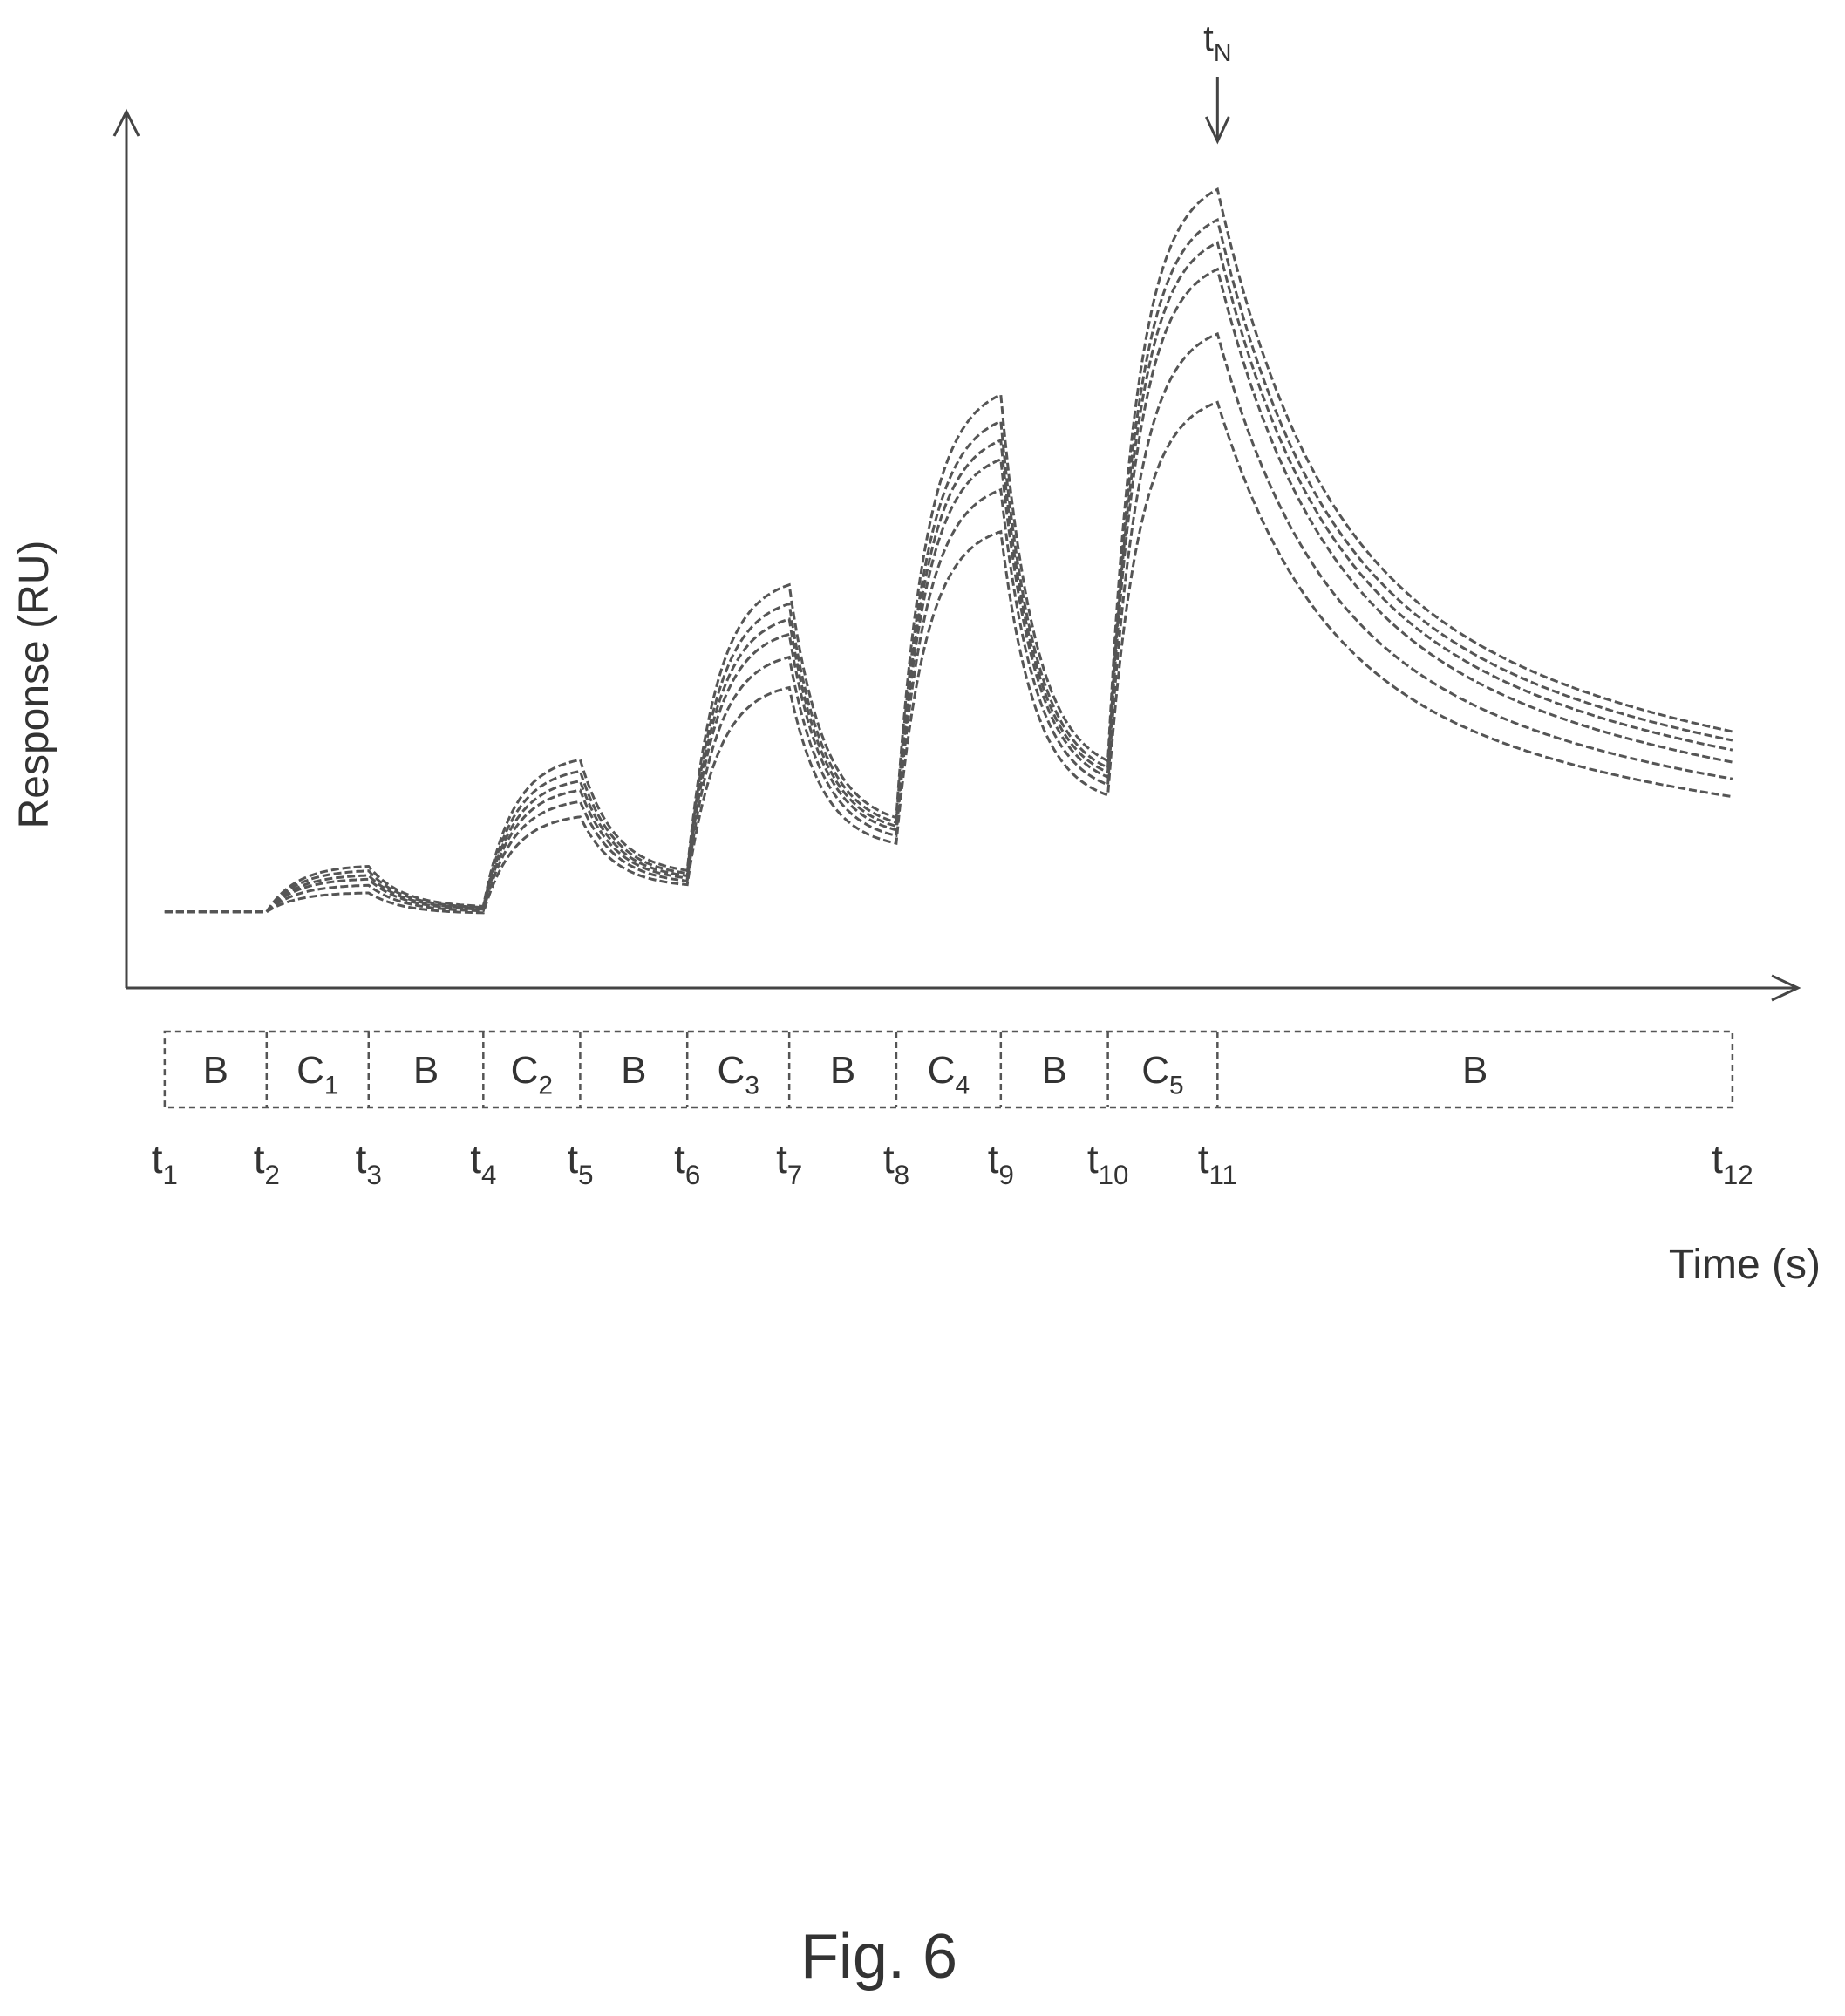  What do you see at coordinates (165, 1163) in the screenshot?
I see `time-tick-label: t1` at bounding box center [165, 1163].